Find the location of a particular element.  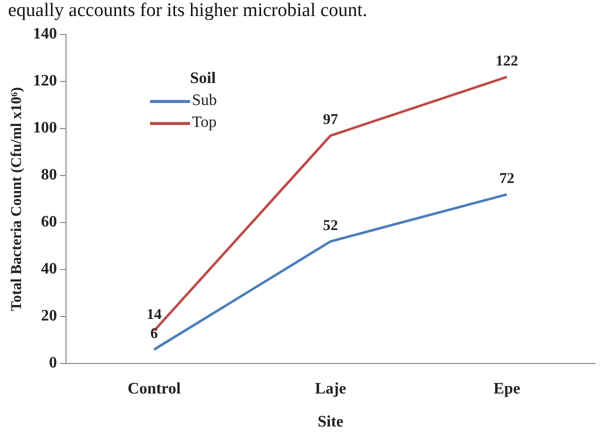

data-label: 122 is located at coordinates (507, 61).